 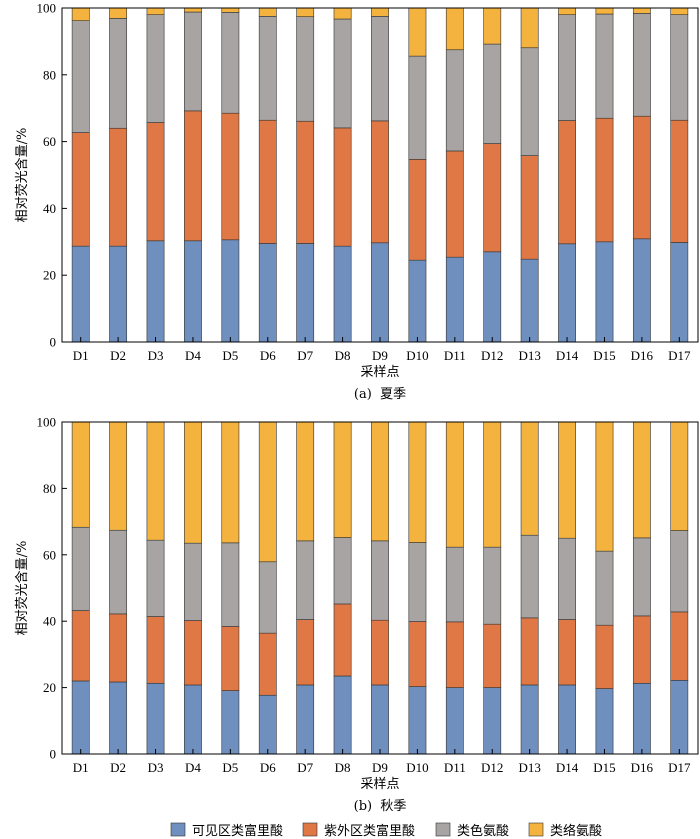 I want to click on summer-bar-uv-humic-D16, so click(x=641, y=177).